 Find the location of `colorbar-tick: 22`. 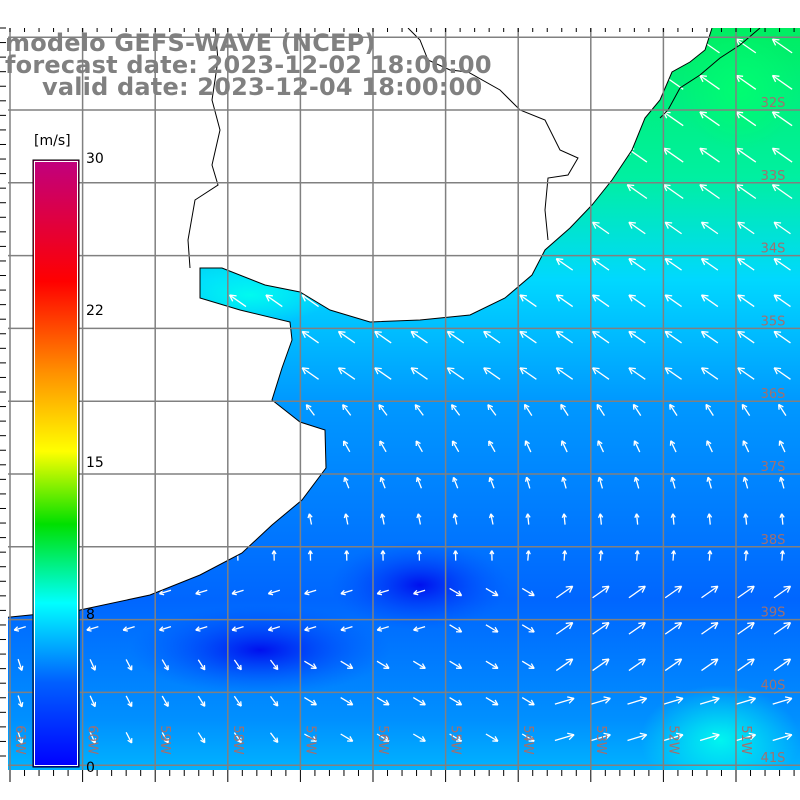

colorbar-tick: 22 is located at coordinates (95, 311).